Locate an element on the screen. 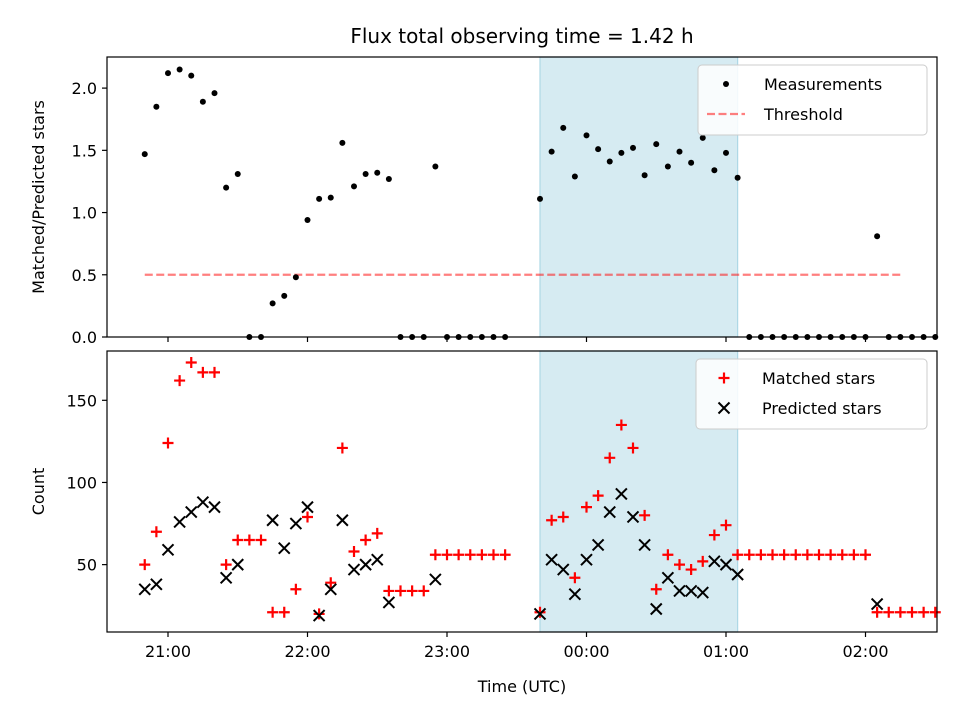 Image resolution: width=960 pixels, height=720 pixels. legend-marker-predicted is located at coordinates (724, 408).